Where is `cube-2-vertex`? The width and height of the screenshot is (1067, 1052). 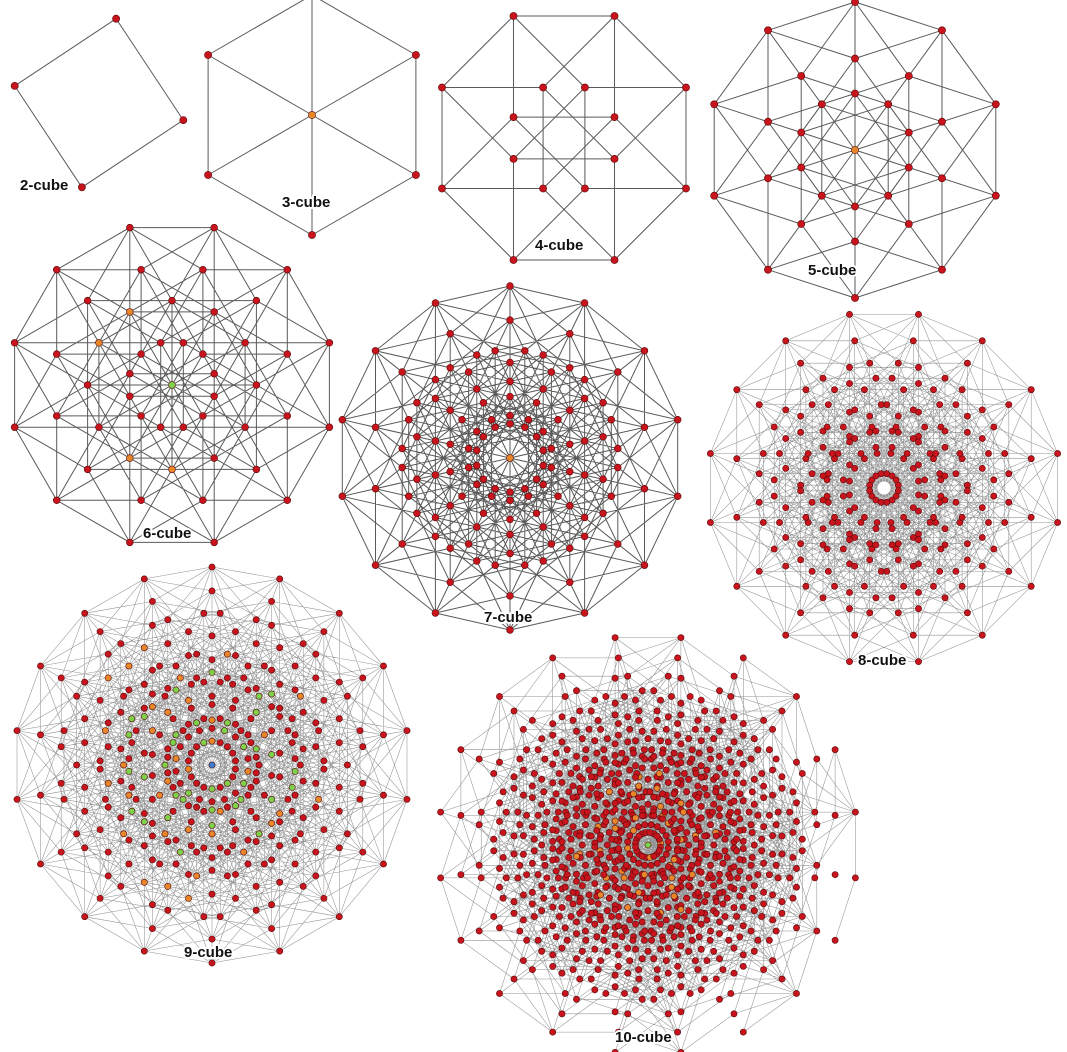 cube-2-vertex is located at coordinates (82, 187).